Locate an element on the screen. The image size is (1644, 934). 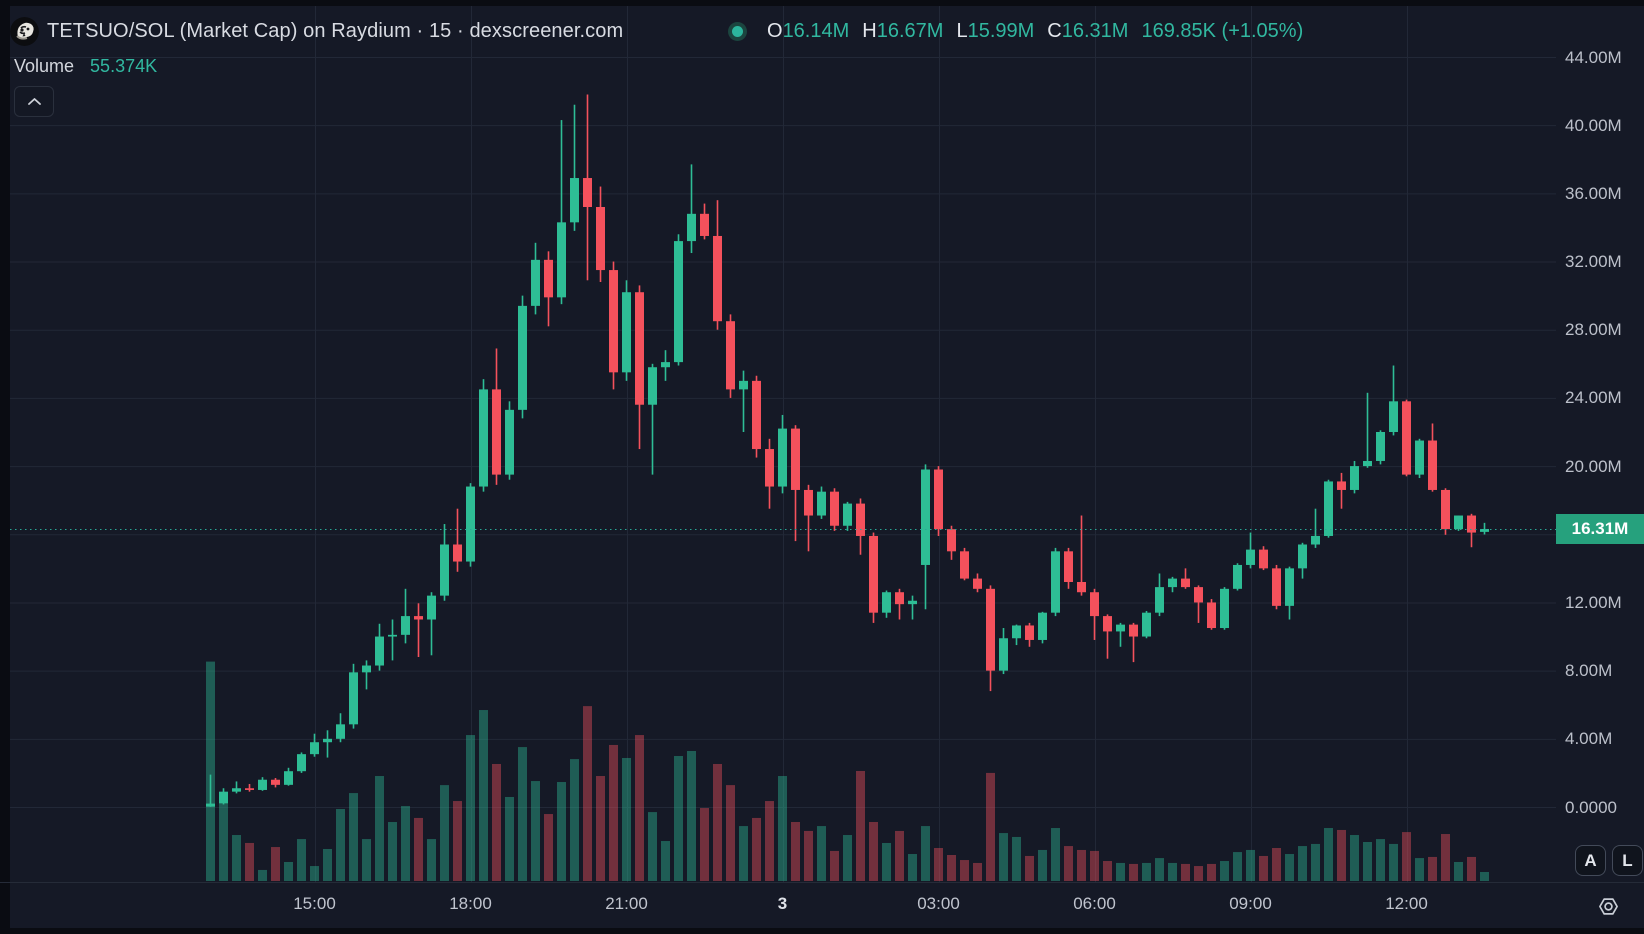
time-axis-label: 21:00 is located at coordinates (626, 903).